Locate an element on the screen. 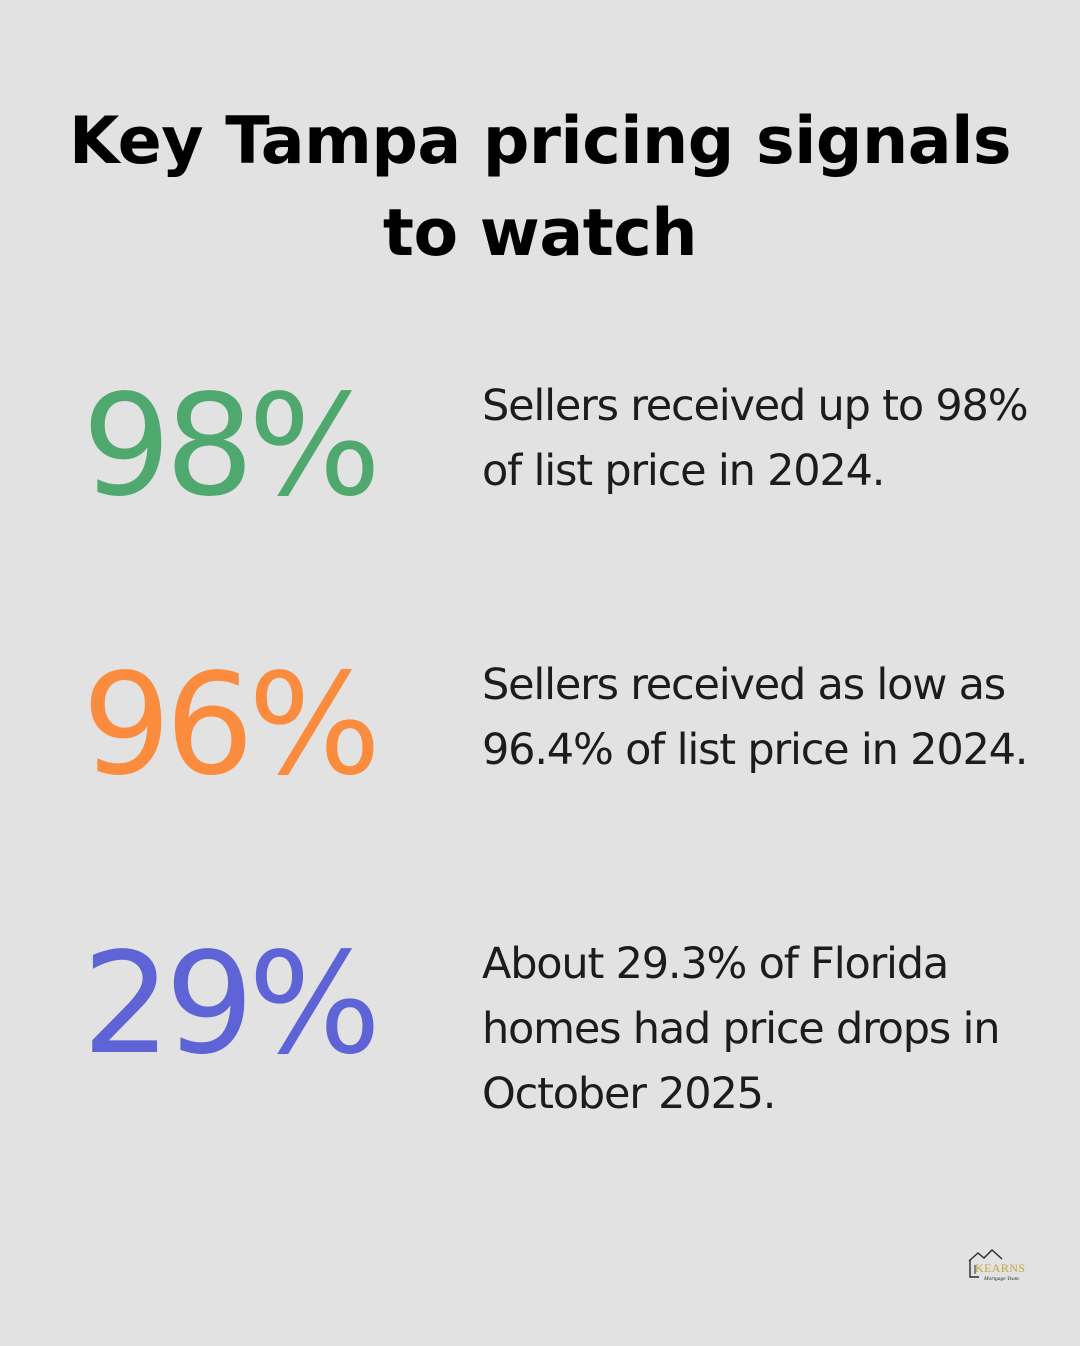 The width and height of the screenshot is (1080, 1346). house-roof-icon is located at coordinates (985, 1263).